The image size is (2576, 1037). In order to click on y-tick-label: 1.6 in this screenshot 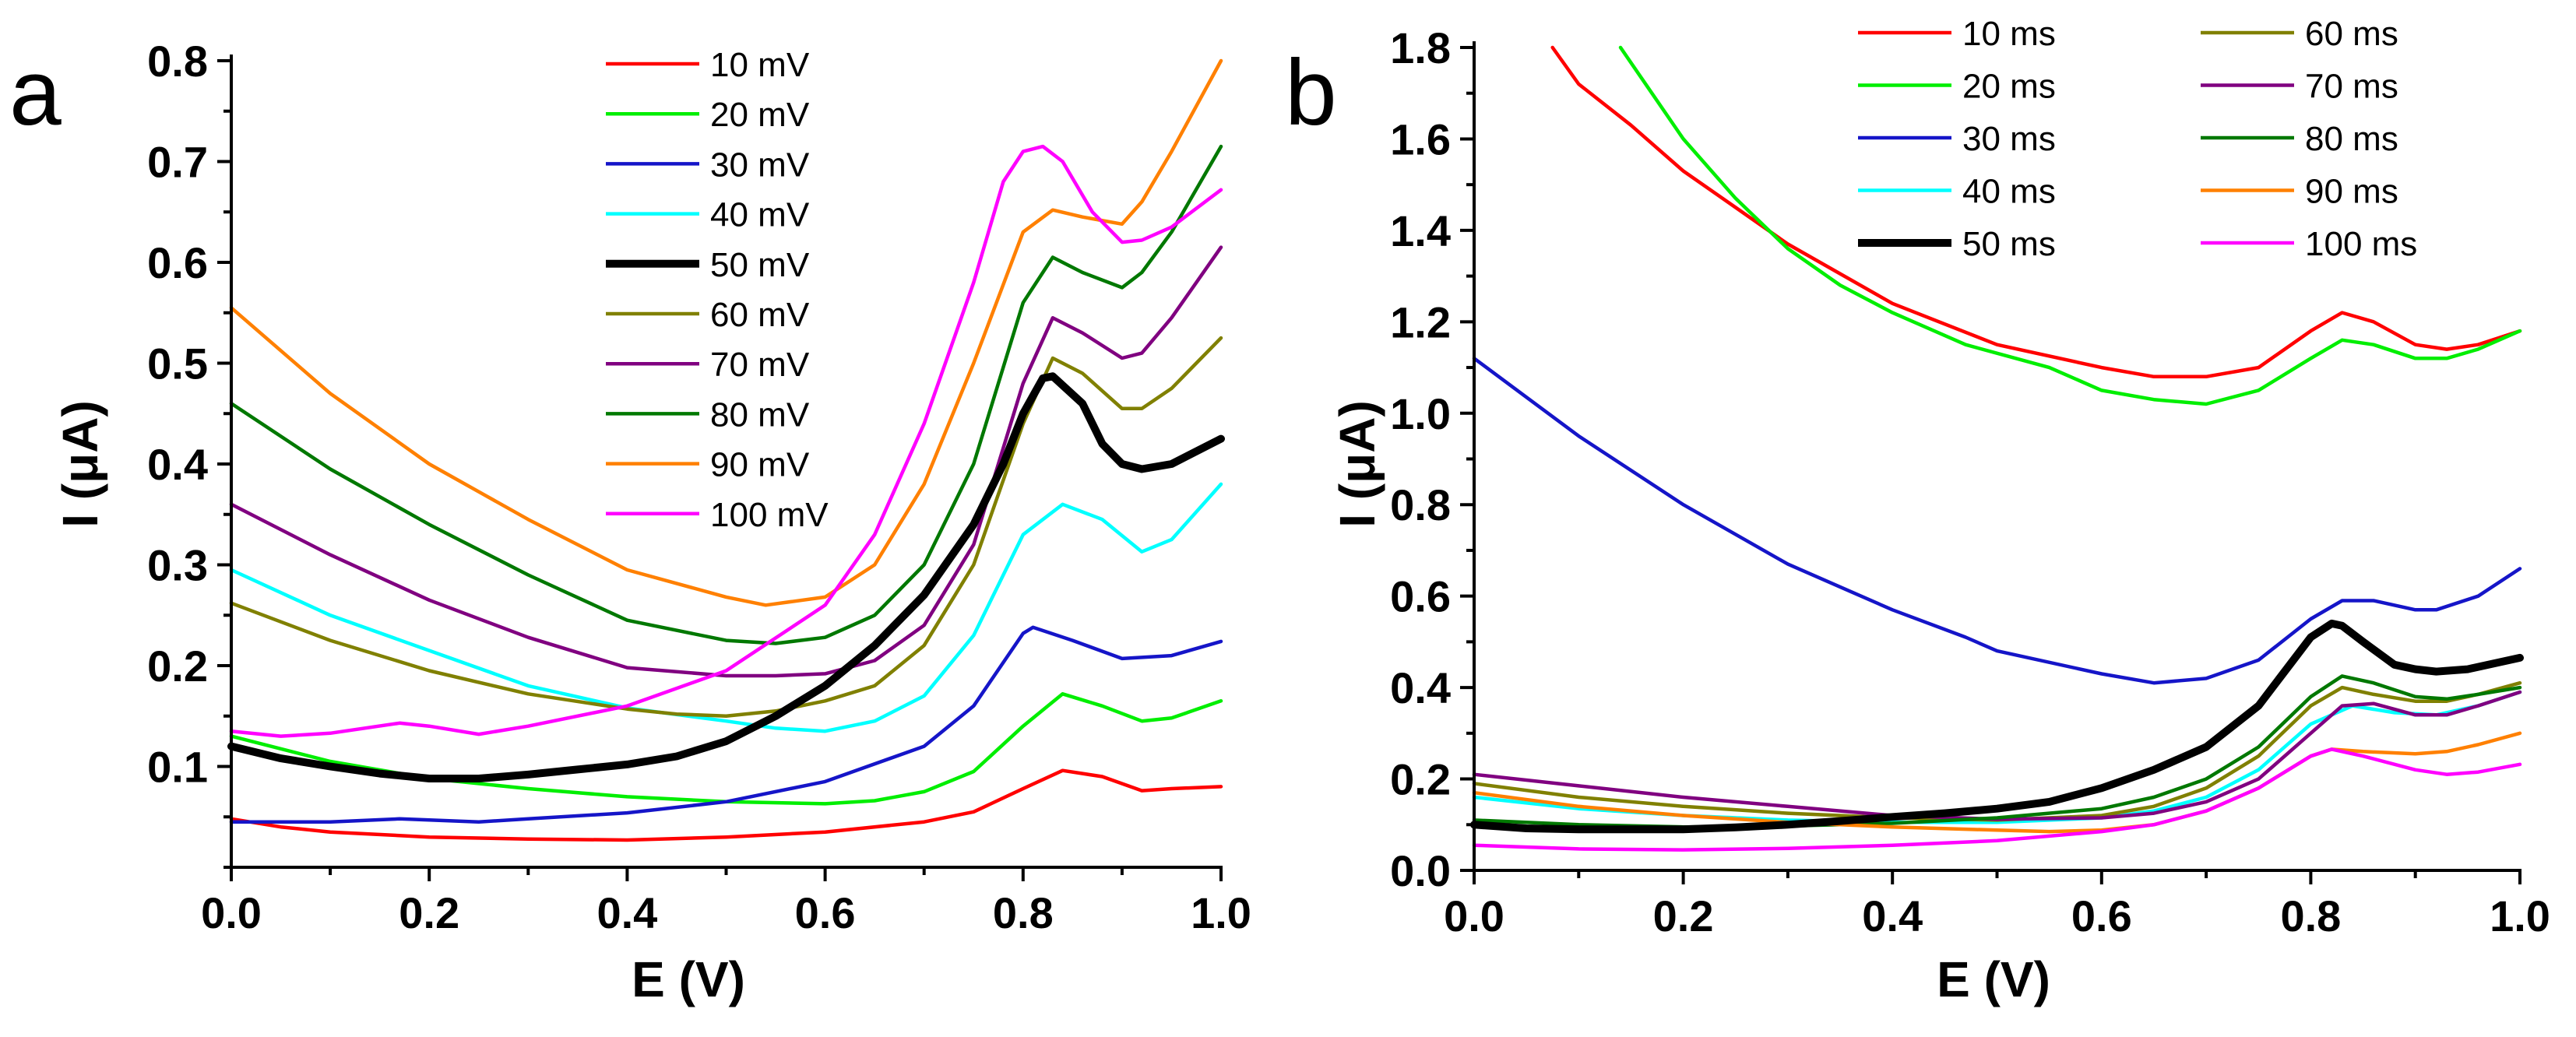, I will do `click(1420, 138)`.